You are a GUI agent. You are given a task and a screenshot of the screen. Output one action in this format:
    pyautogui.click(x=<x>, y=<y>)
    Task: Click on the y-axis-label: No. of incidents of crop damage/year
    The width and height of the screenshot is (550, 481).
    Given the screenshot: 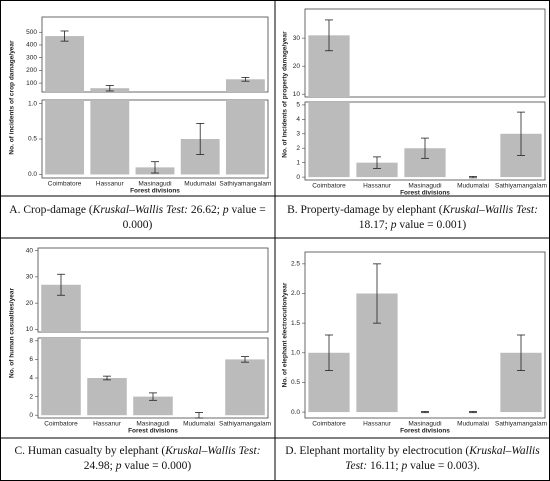 What is the action you would take?
    pyautogui.click(x=12, y=97)
    